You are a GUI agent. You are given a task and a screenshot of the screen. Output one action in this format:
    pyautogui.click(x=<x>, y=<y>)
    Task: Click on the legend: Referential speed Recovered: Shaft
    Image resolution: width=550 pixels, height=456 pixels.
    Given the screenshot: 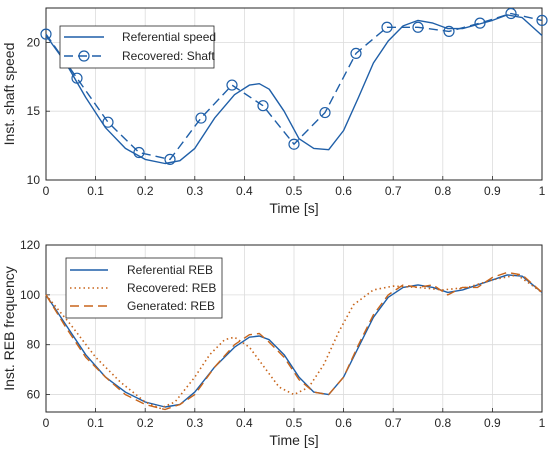 What is the action you would take?
    pyautogui.click(x=137, y=47)
    